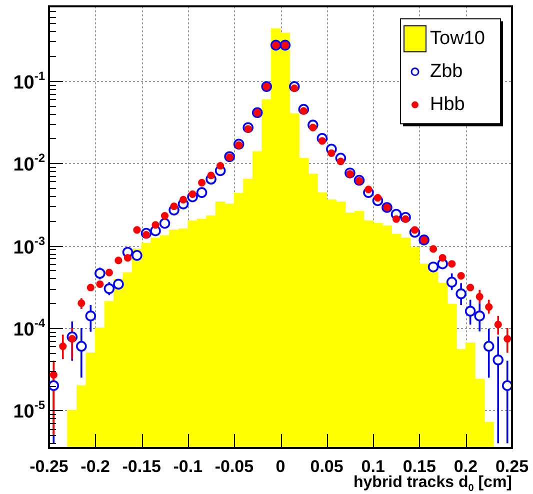 The image size is (533, 494). What do you see at coordinates (373, 466) in the screenshot?
I see `x-tick-label: 0.1` at bounding box center [373, 466].